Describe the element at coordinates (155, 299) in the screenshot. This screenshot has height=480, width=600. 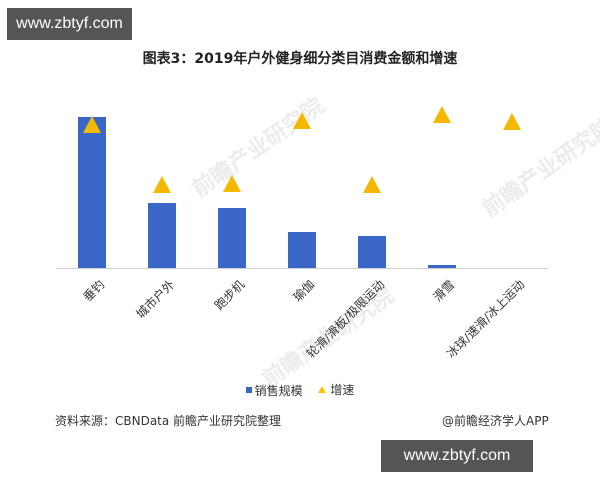
I see `x-axis-label: 城市户外` at that location.